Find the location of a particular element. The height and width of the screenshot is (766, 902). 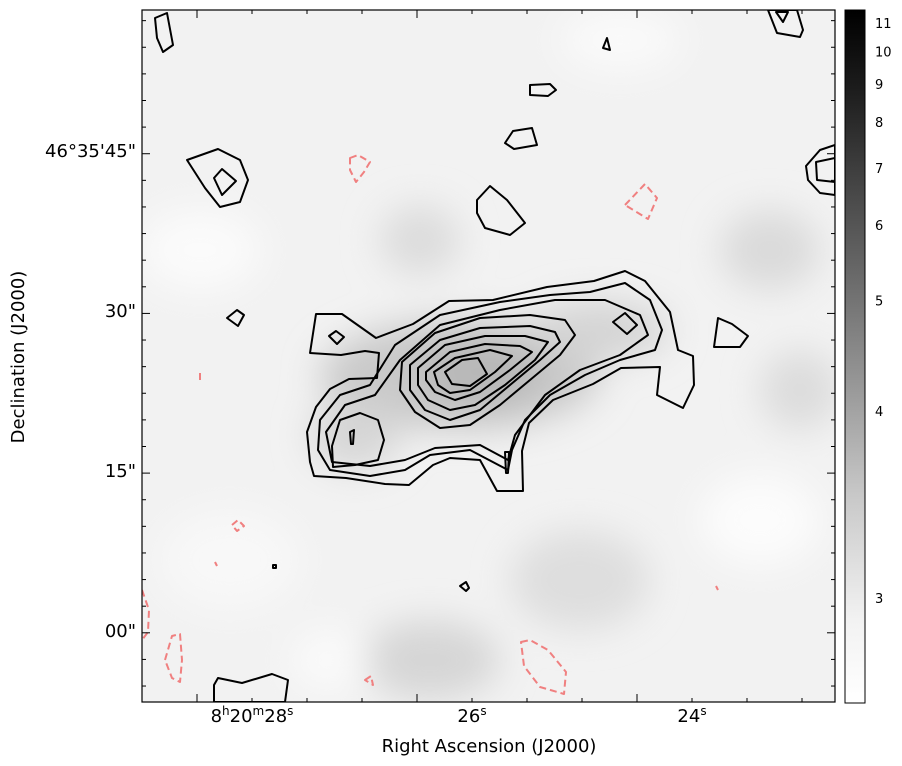

colorbar-tick-label: 5 is located at coordinates (879, 301).